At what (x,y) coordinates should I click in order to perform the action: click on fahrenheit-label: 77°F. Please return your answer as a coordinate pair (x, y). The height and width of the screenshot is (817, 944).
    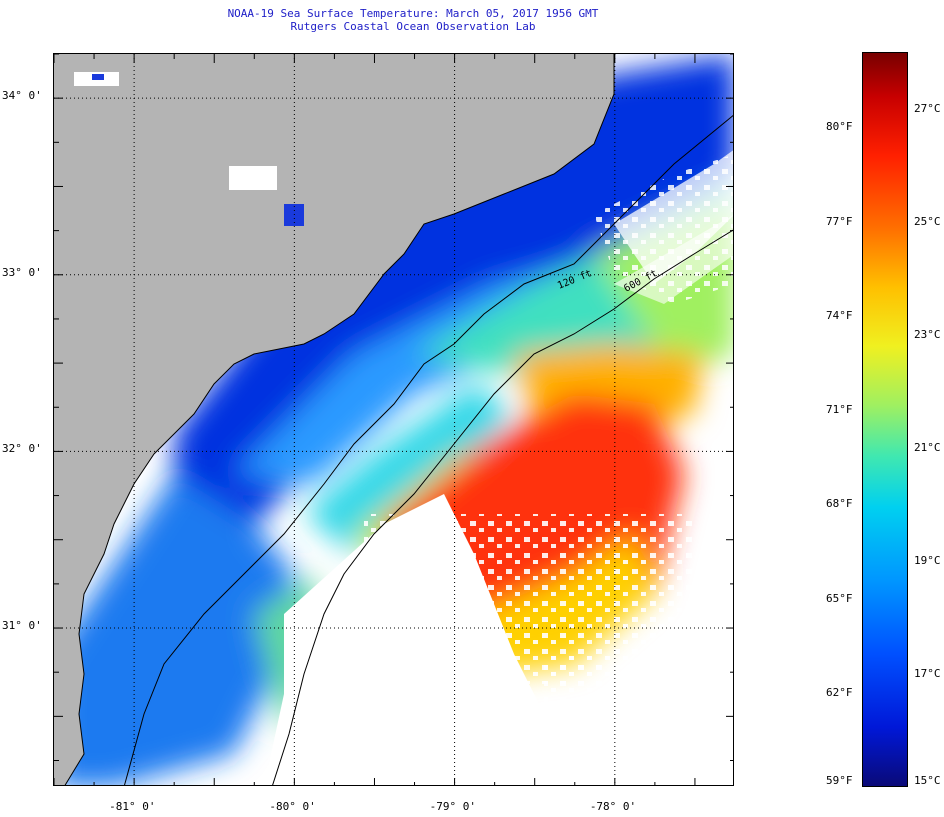
    Looking at the image, I should click on (839, 221).